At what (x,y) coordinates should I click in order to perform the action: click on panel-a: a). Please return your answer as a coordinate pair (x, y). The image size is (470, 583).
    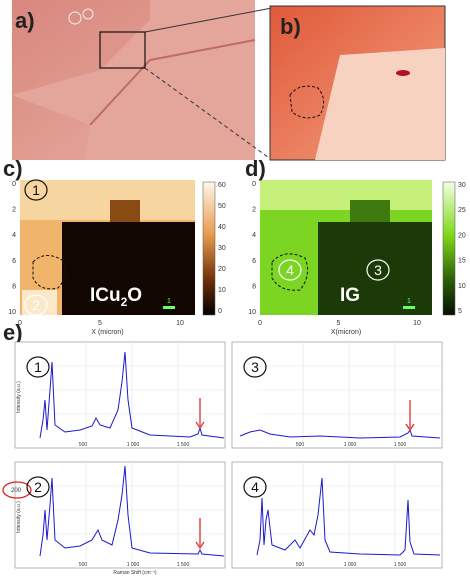
    Looking at the image, I should click on (134, 80).